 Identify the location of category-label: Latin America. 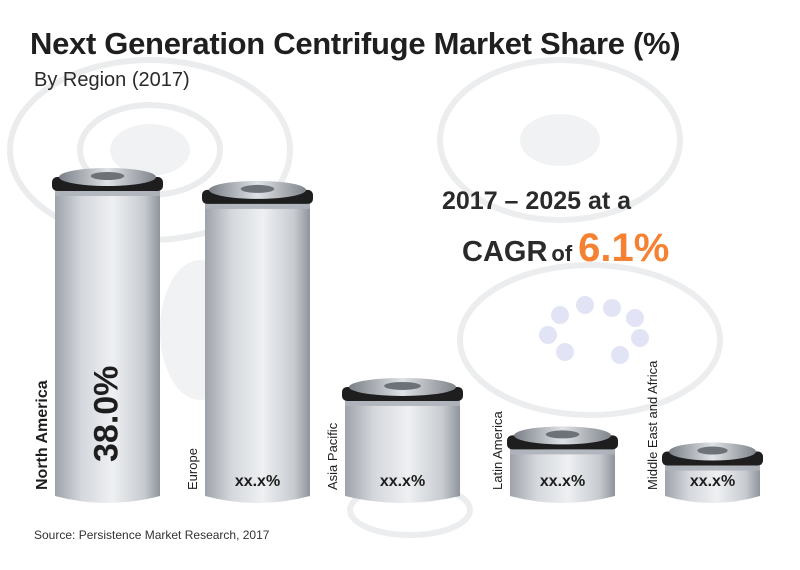
(497, 450).